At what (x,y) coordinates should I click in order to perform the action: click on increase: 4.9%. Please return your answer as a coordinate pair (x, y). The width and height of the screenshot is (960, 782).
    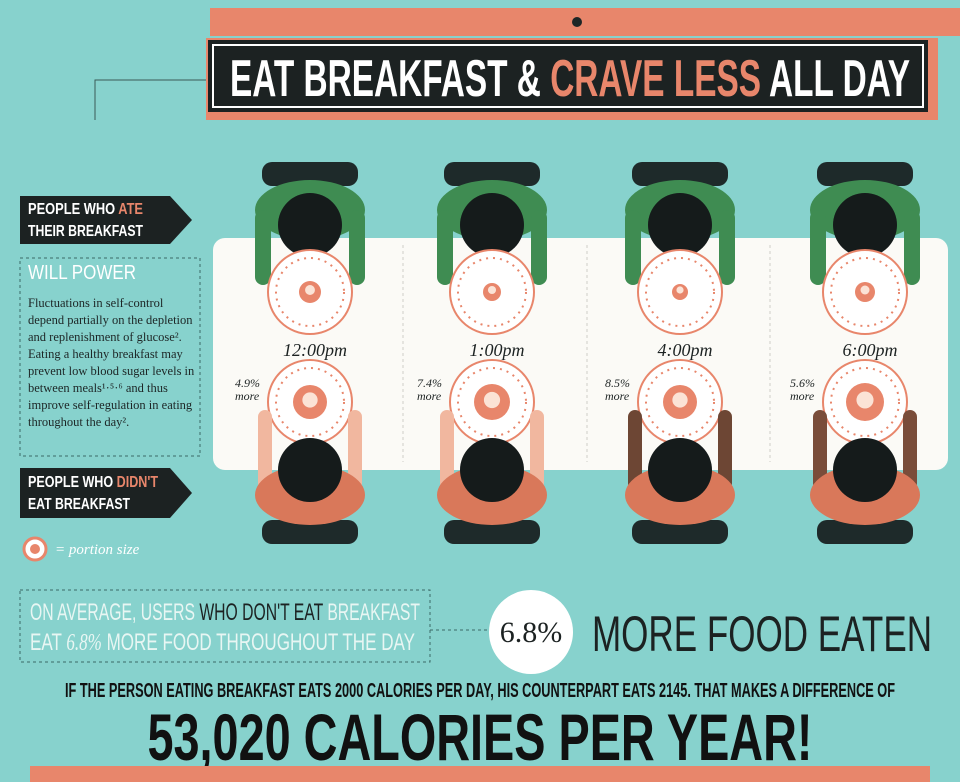
    Looking at the image, I should click on (247, 383).